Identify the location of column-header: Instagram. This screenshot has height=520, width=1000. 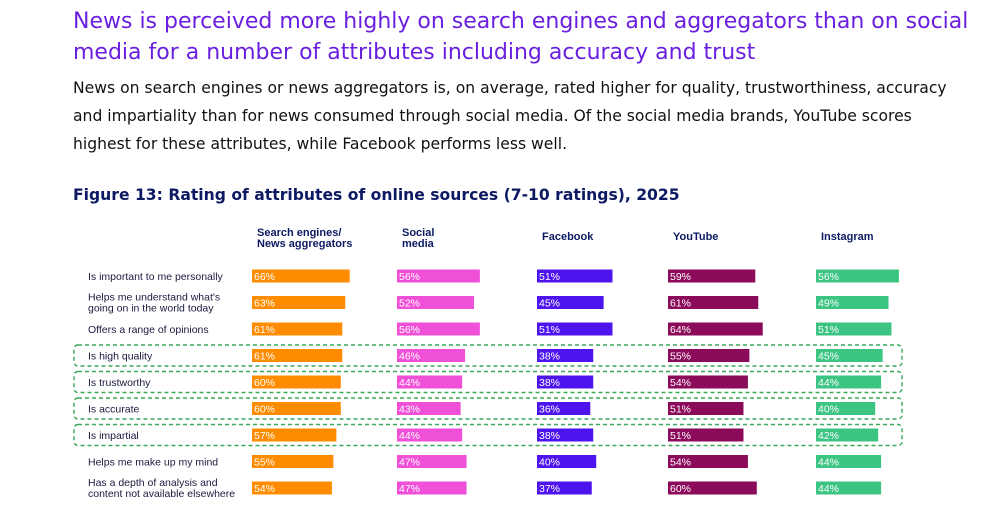
(847, 237).